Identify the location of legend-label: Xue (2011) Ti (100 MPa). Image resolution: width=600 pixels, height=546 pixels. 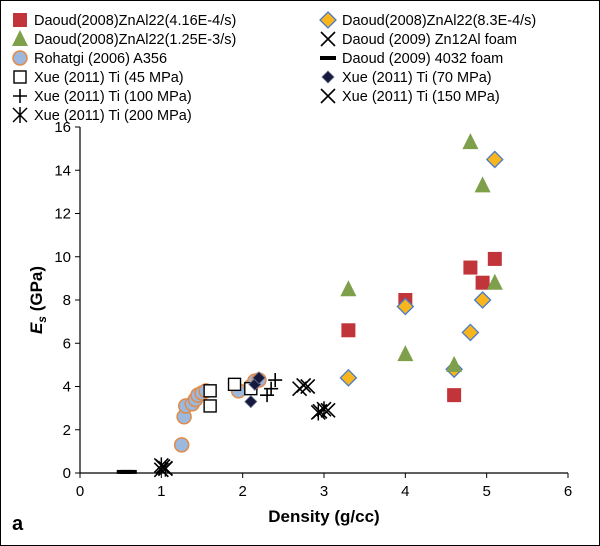
(113, 97).